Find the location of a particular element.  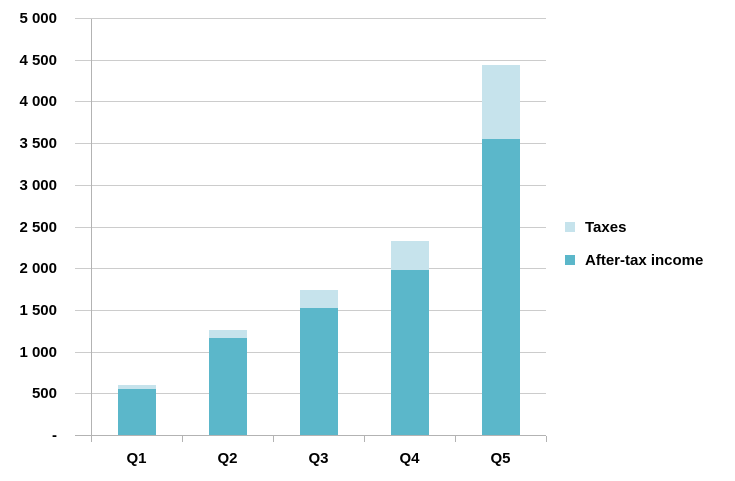

legend-label-taxes: Taxes is located at coordinates (606, 227).